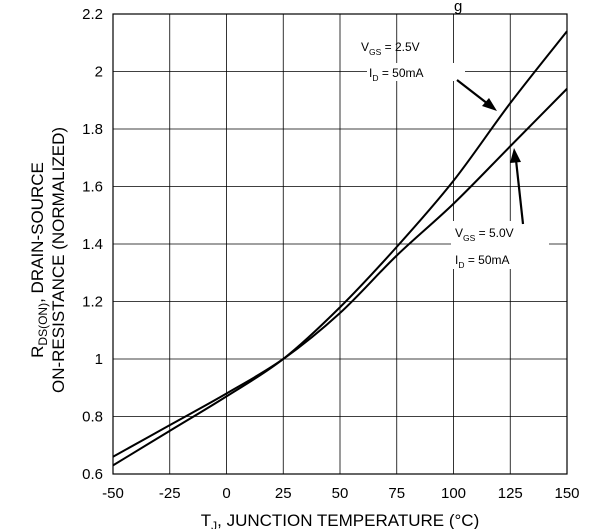  I want to click on annotation-2v5-mask, so click(416, 72).